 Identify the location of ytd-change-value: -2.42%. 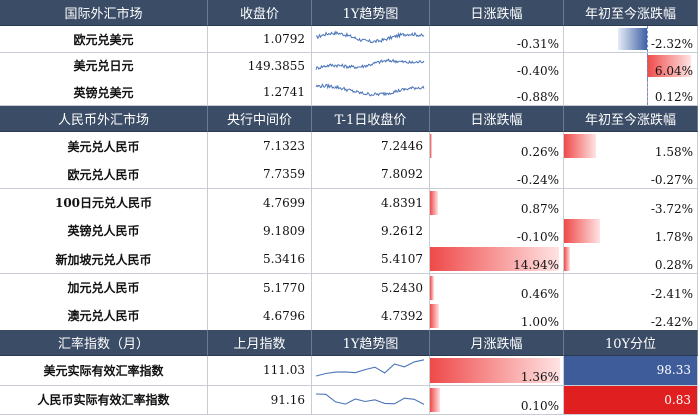
(671, 321).